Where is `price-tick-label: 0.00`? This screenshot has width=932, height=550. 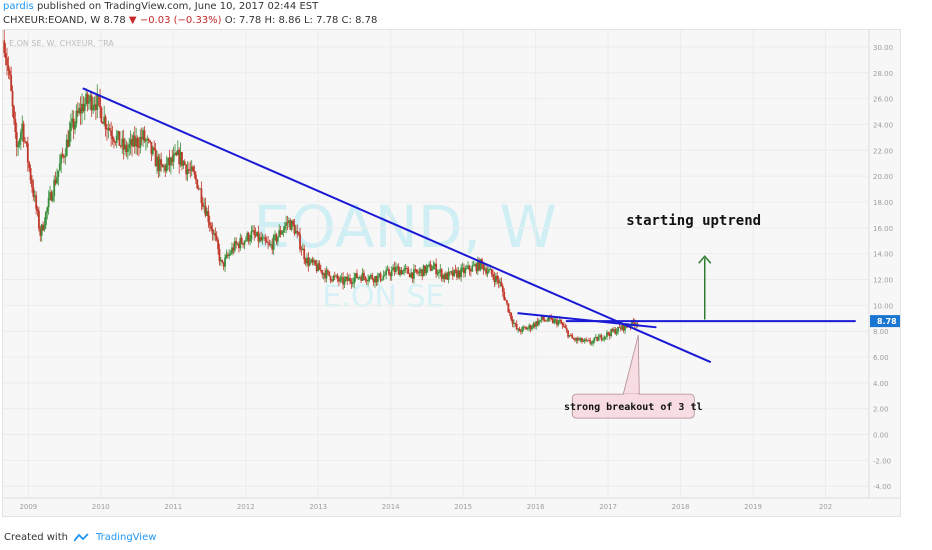 price-tick-label: 0.00 is located at coordinates (881, 436).